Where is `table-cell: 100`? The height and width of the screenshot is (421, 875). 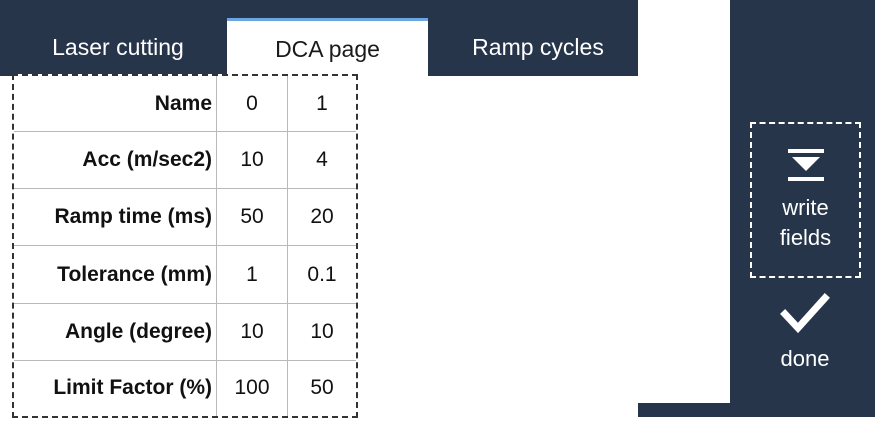
table-cell: 100 is located at coordinates (252, 387).